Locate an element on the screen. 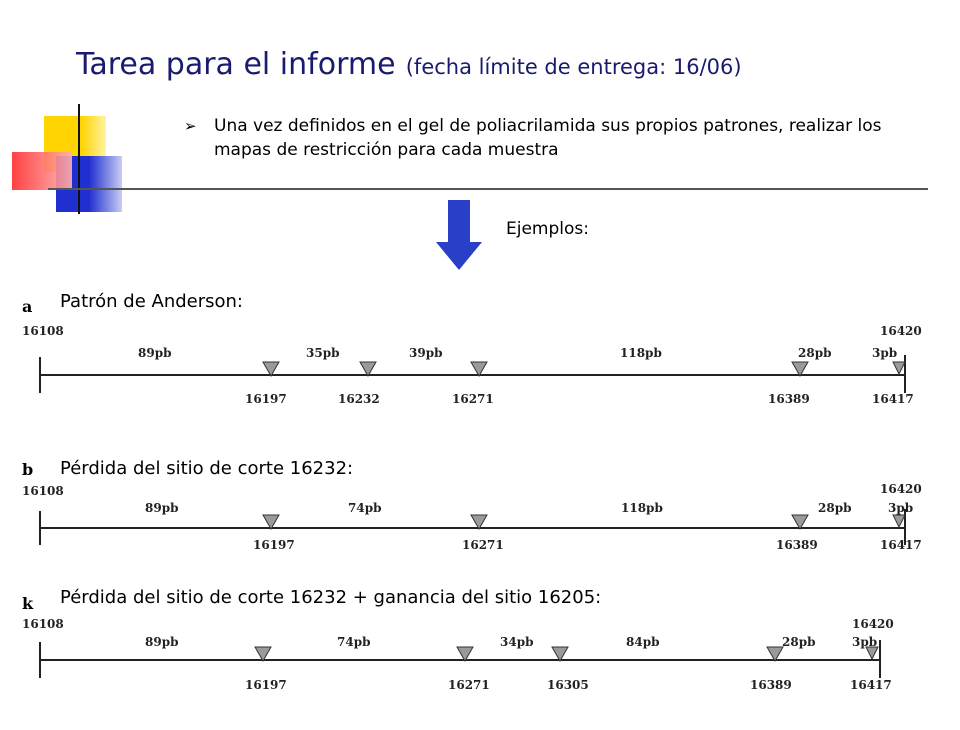 Image resolution: width=960 pixels, height=730 pixels. fragment-label: 39pb is located at coordinates (425, 353).